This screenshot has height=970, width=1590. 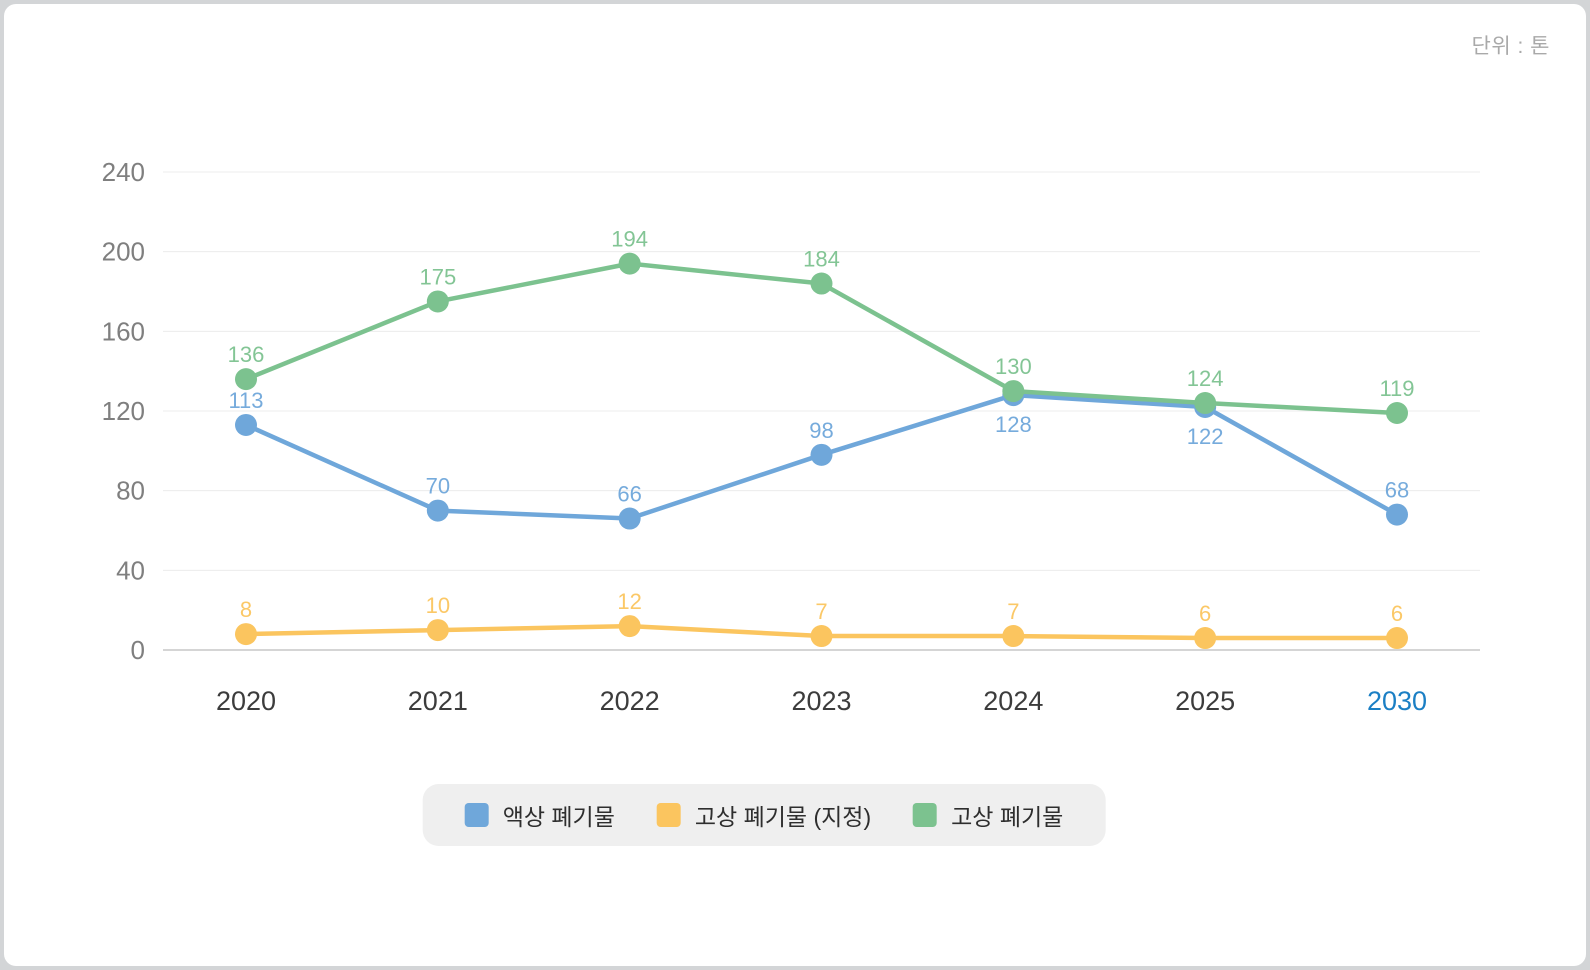 I want to click on y-axis-tick-label: 240, so click(x=123, y=172).